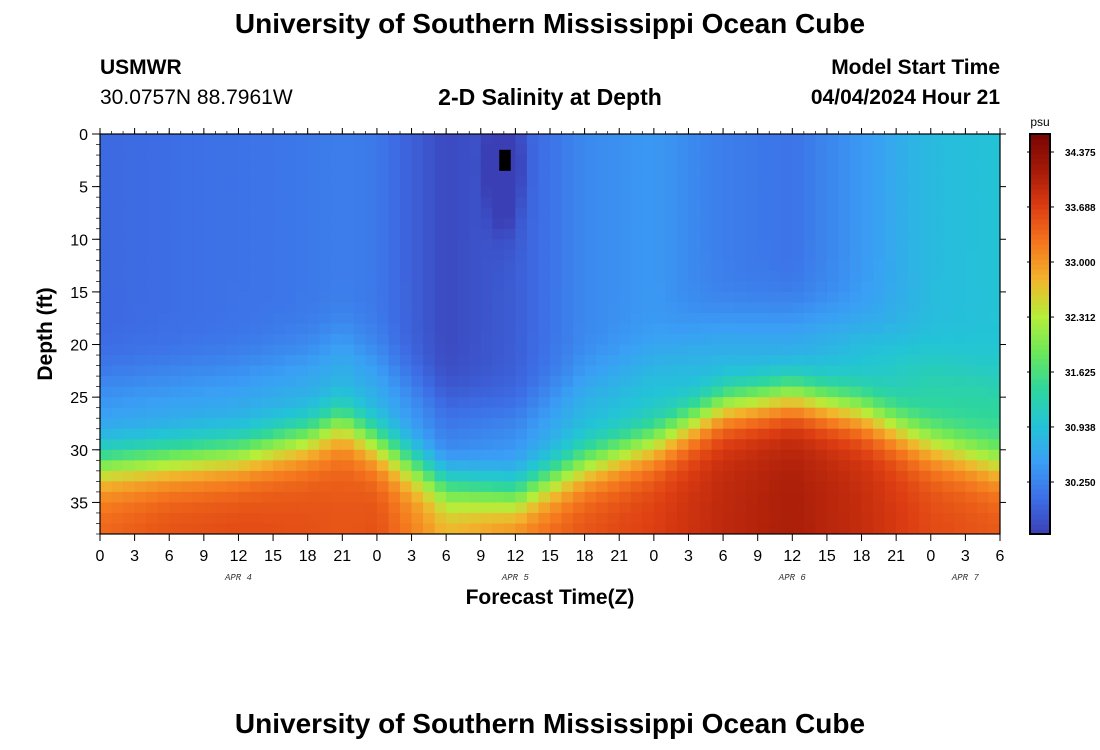  Describe the element at coordinates (792, 578) in the screenshot. I see `x-day-label: APR 6` at that location.